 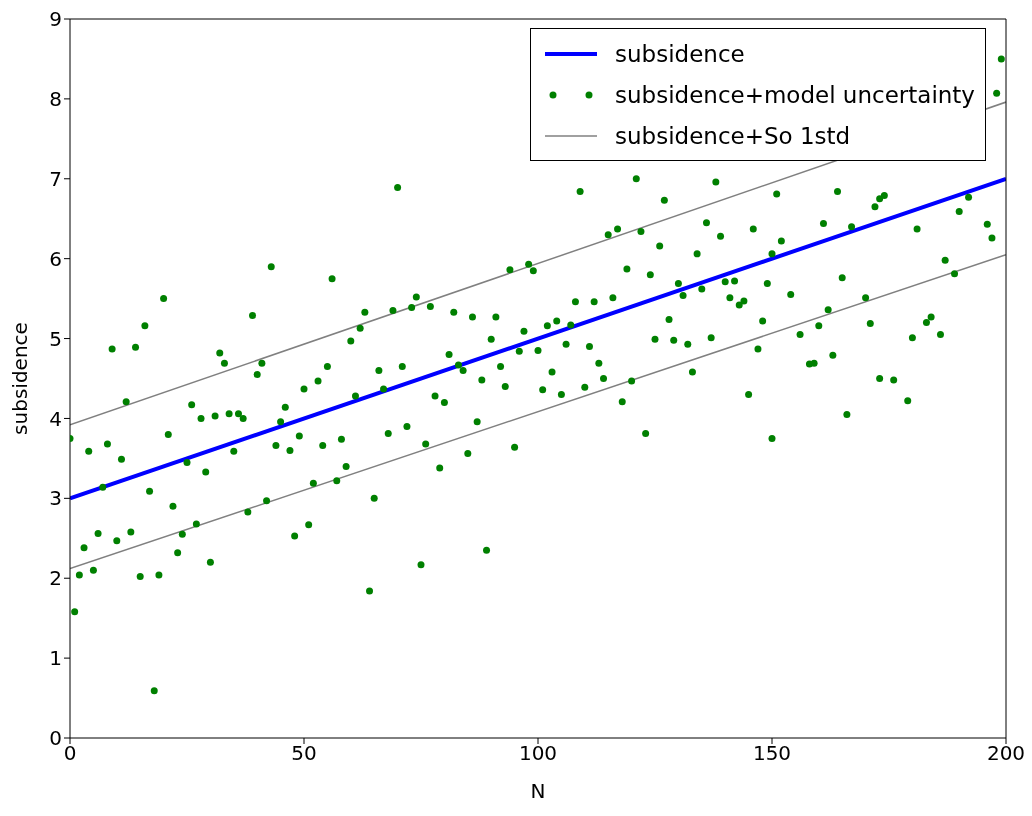 I want to click on legend-label: subsidence+So 1std, so click(x=733, y=135).